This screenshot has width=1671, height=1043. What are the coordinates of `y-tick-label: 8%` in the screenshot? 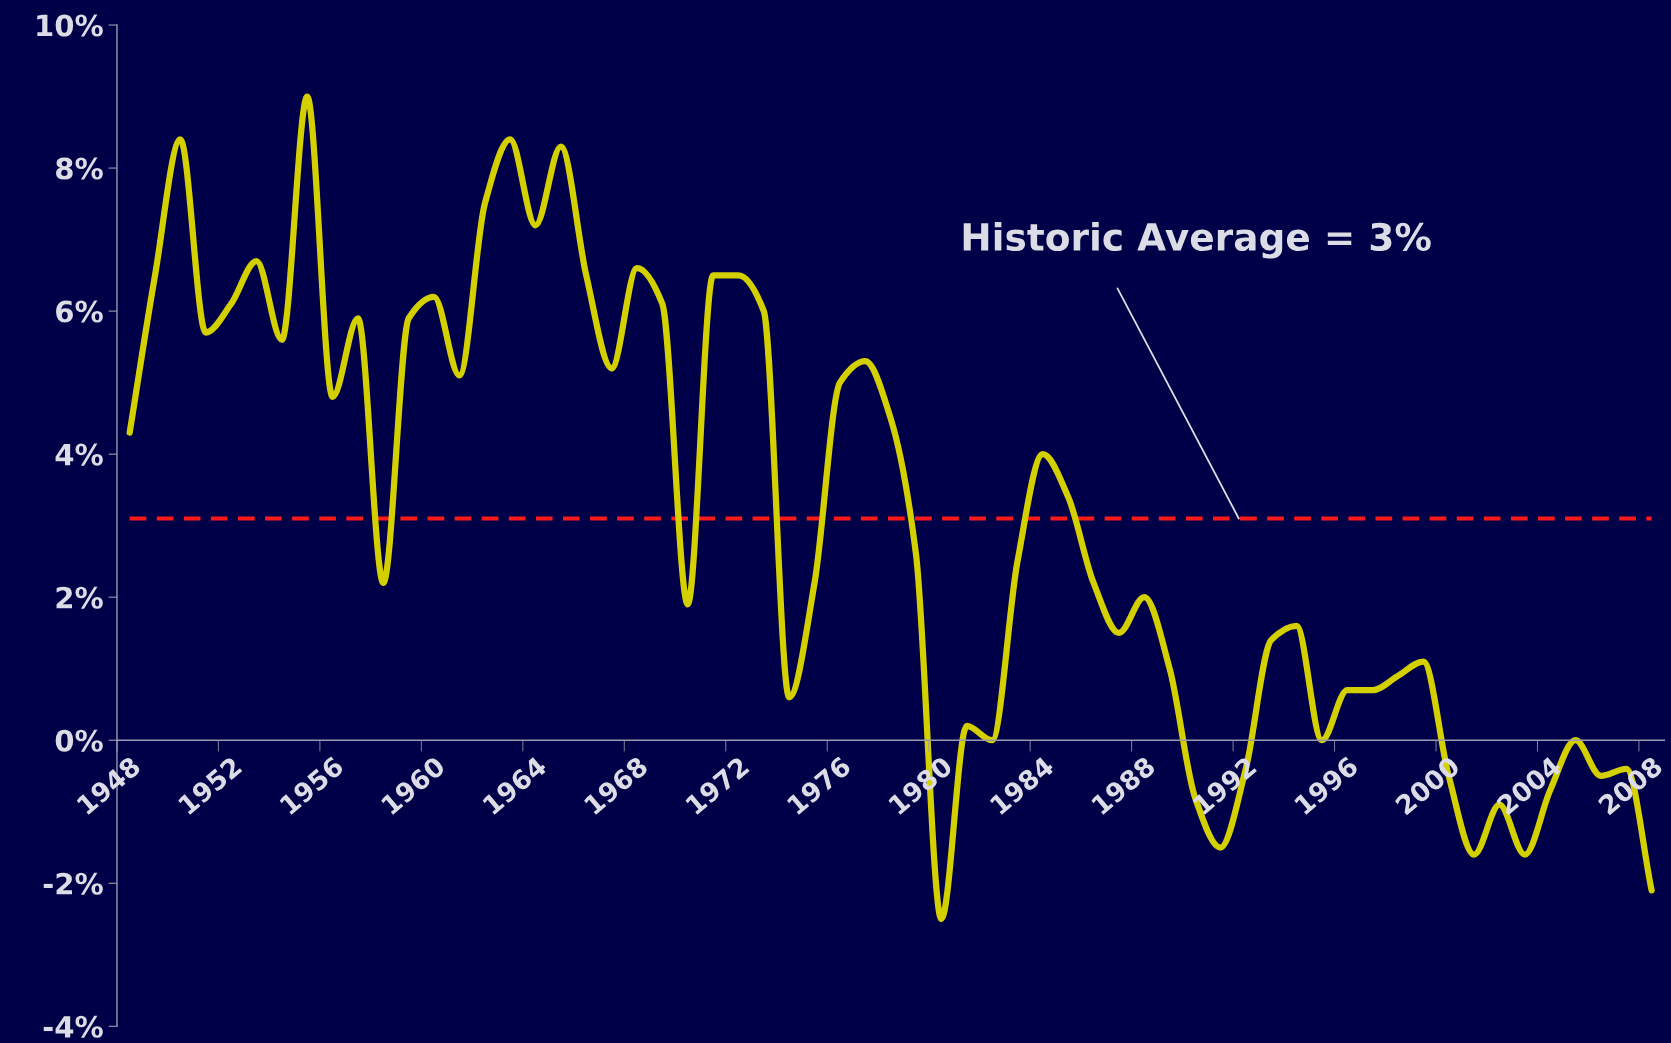 It's located at (79, 168).